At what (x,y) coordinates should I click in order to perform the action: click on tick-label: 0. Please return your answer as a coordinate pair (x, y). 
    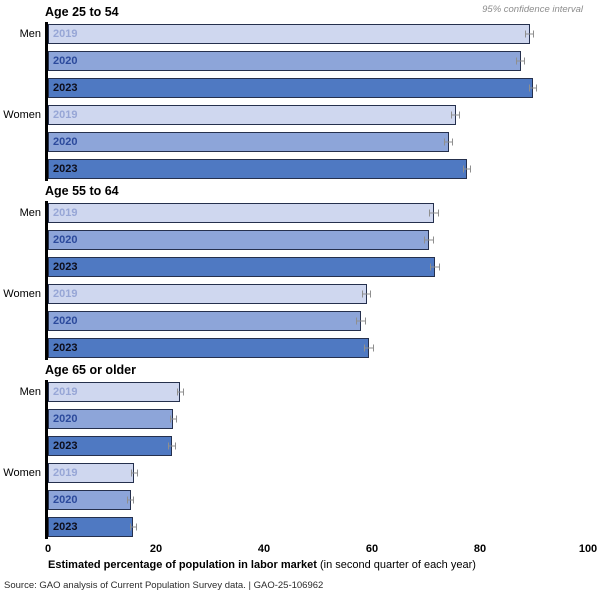
    Looking at the image, I should click on (48, 549).